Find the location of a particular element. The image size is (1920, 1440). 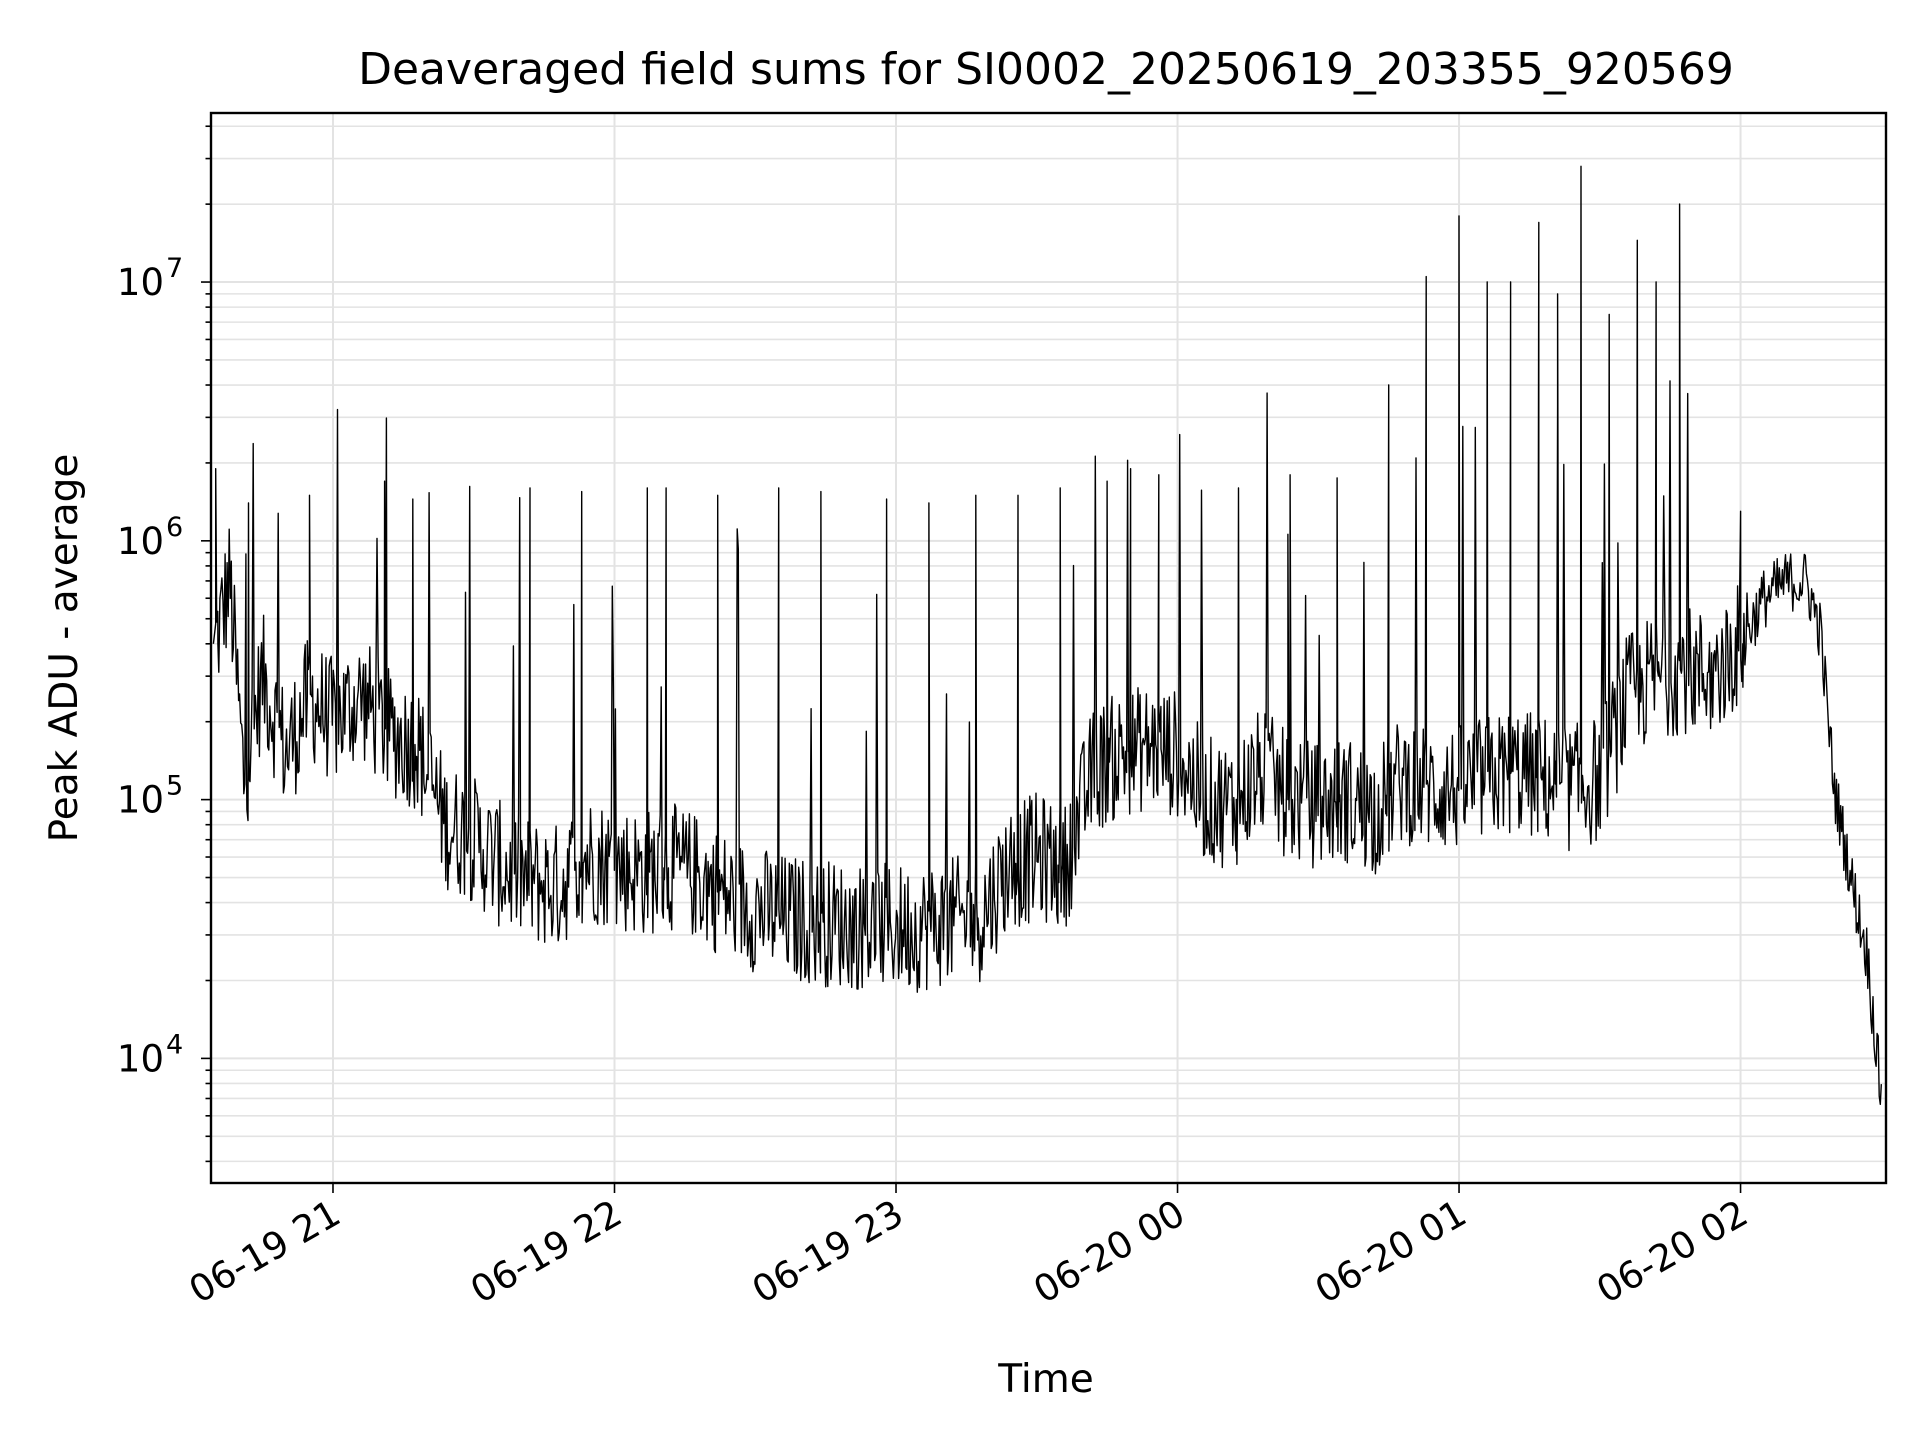

y-tick-label: 10 6 is located at coordinates (150, 537).